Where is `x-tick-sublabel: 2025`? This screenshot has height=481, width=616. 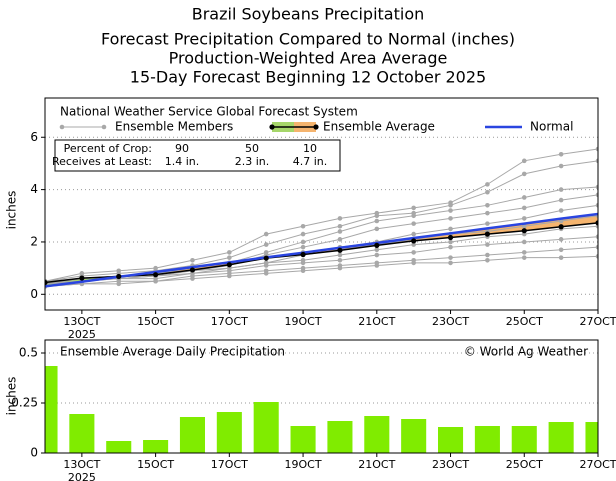
x-tick-sublabel: 2025 is located at coordinates (82, 476).